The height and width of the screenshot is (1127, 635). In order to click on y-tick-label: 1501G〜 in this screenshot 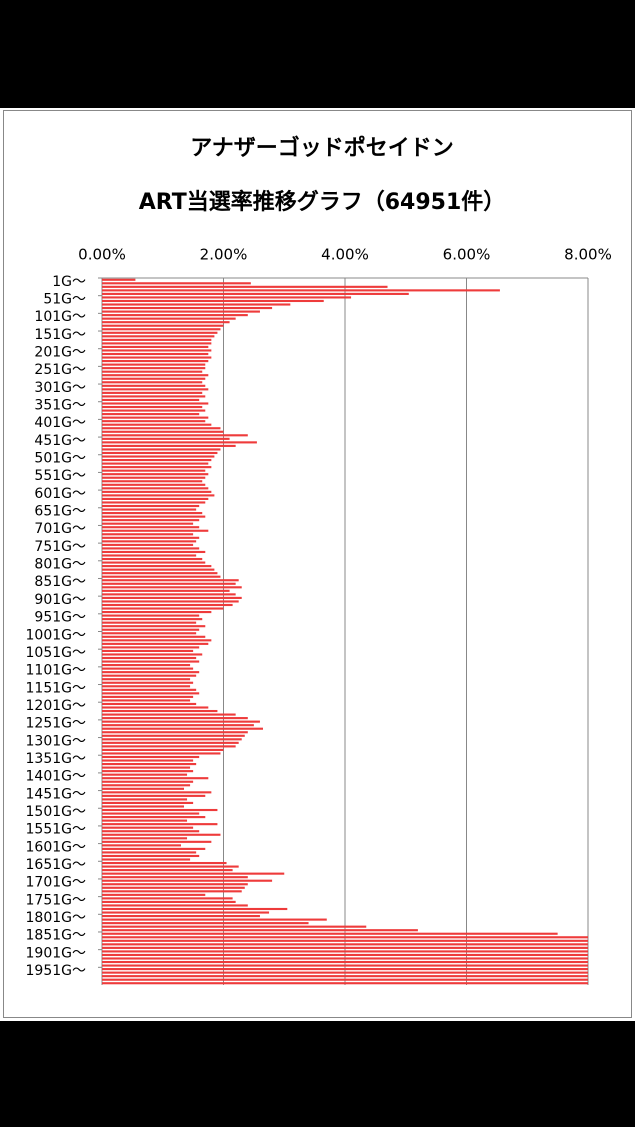, I will do `click(56, 812)`.